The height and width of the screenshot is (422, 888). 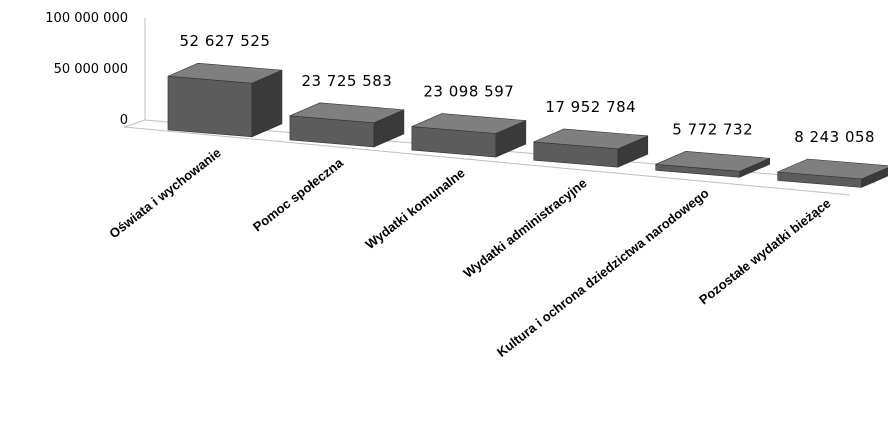 I want to click on category-label: Pozostałe wydatki bieżące, so click(x=764, y=251).